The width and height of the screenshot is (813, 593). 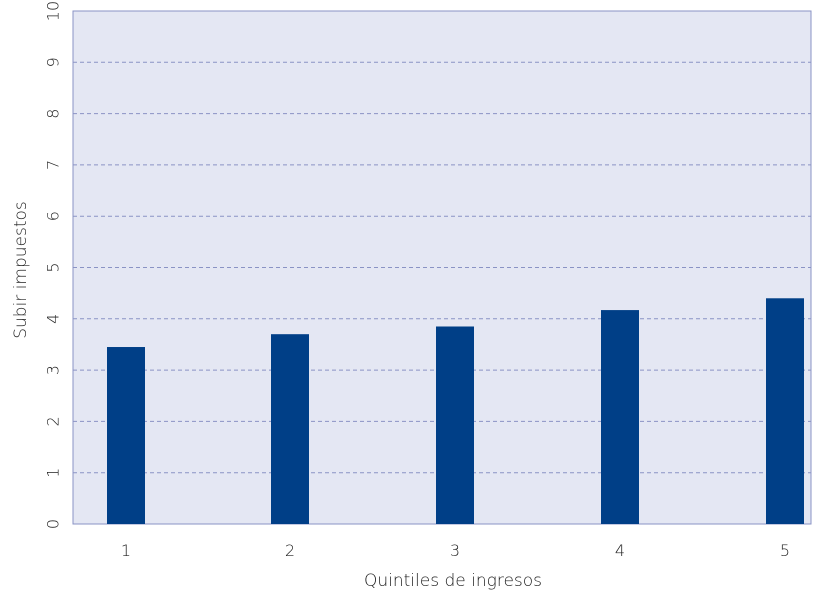 I want to click on x-tick-label: 5, so click(x=785, y=550).